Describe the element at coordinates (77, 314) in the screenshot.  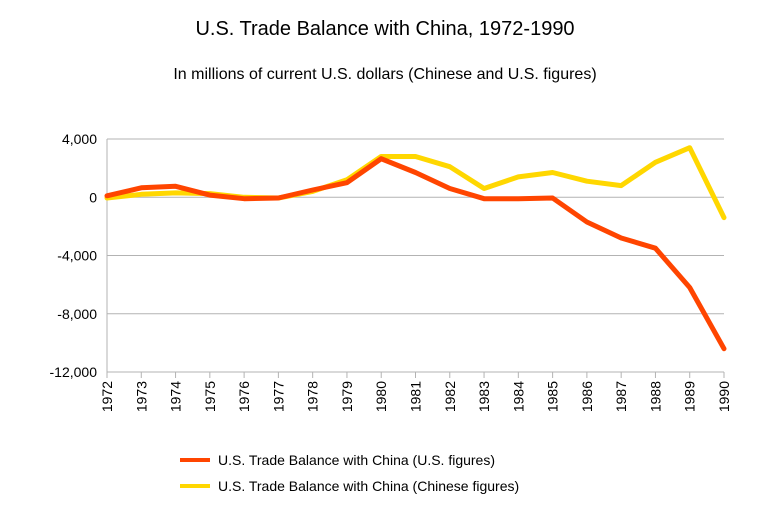
I see `y-tick-label: -8,000` at that location.